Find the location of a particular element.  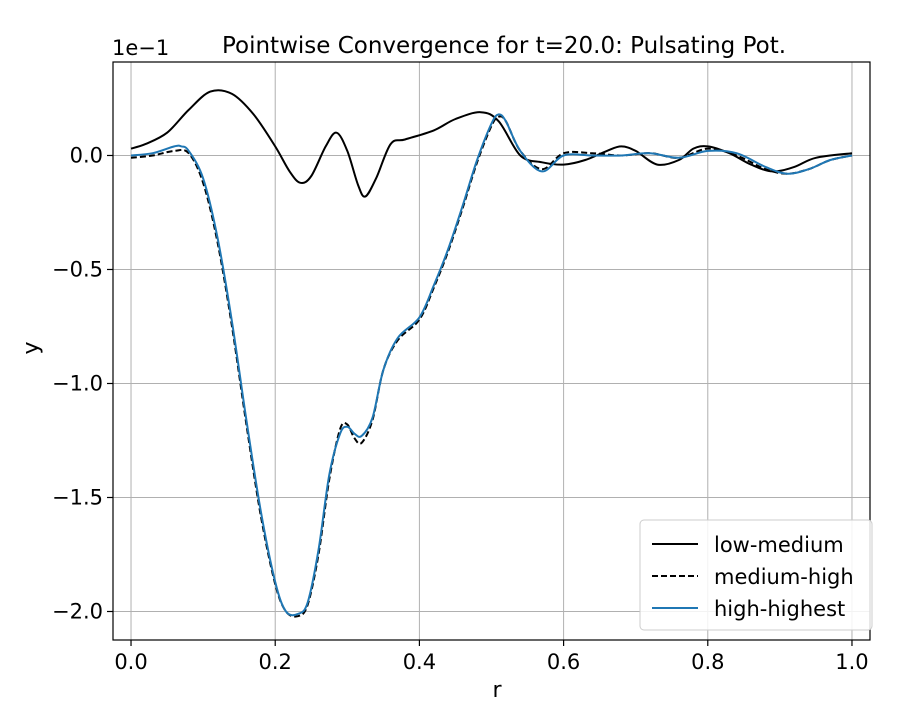

y-tick-label: −0.5 is located at coordinates (77, 269).